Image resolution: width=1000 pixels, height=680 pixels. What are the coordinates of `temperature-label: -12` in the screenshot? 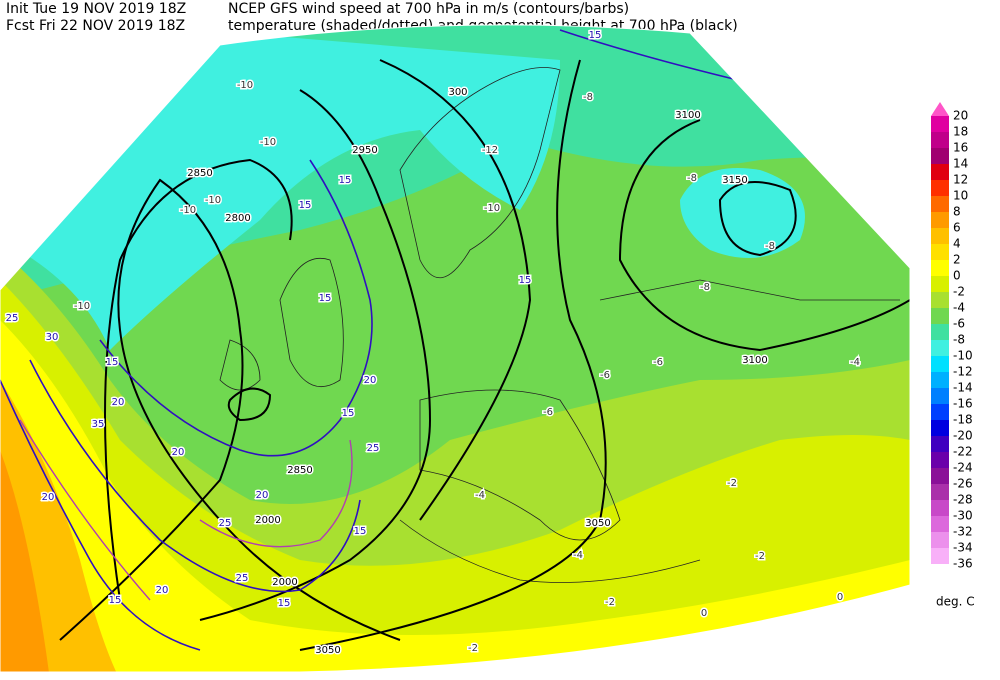 It's located at (490, 150).